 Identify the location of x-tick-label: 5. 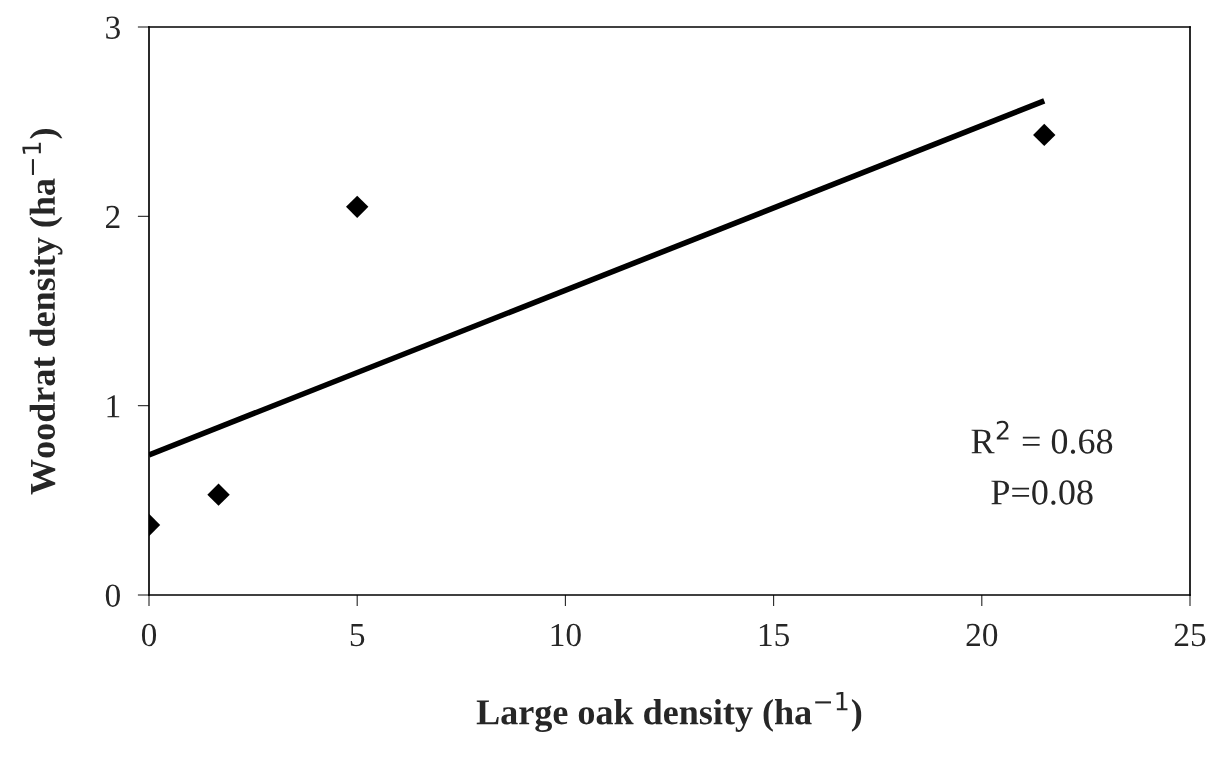
(357, 635).